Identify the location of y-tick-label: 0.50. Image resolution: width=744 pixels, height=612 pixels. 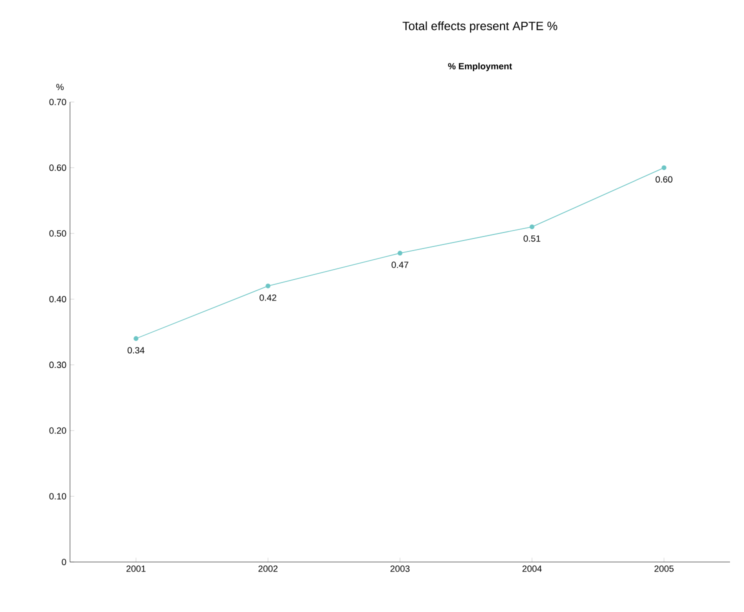
(57, 233).